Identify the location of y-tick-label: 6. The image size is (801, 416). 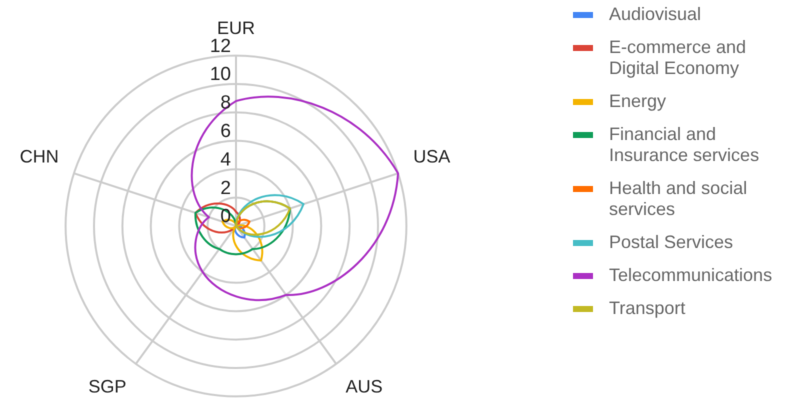
(225, 131).